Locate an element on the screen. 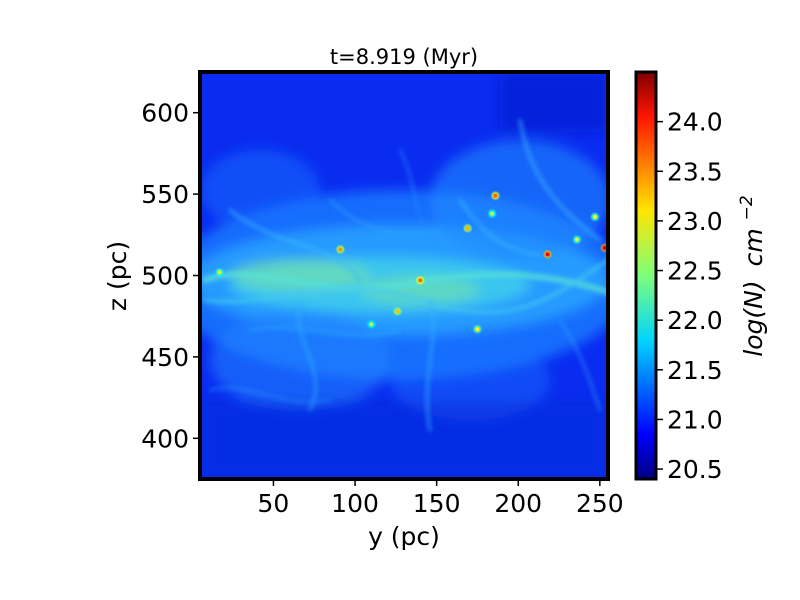  y-tick-label: 600 is located at coordinates (165, 113).